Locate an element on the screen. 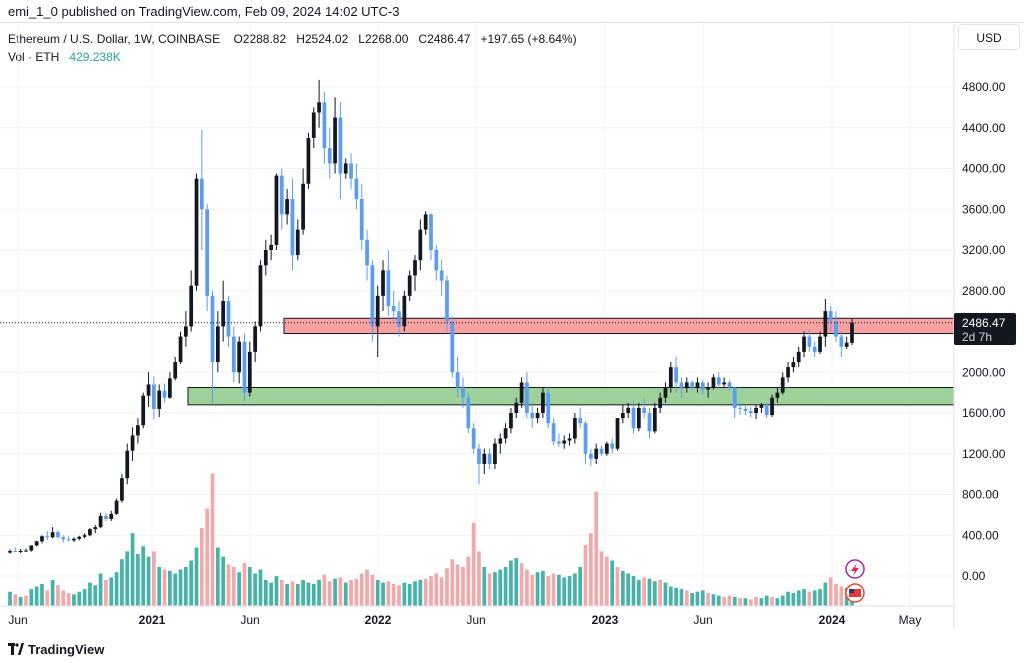 The height and width of the screenshot is (663, 1024). volume-label: Vol · ETH is located at coordinates (34, 57).